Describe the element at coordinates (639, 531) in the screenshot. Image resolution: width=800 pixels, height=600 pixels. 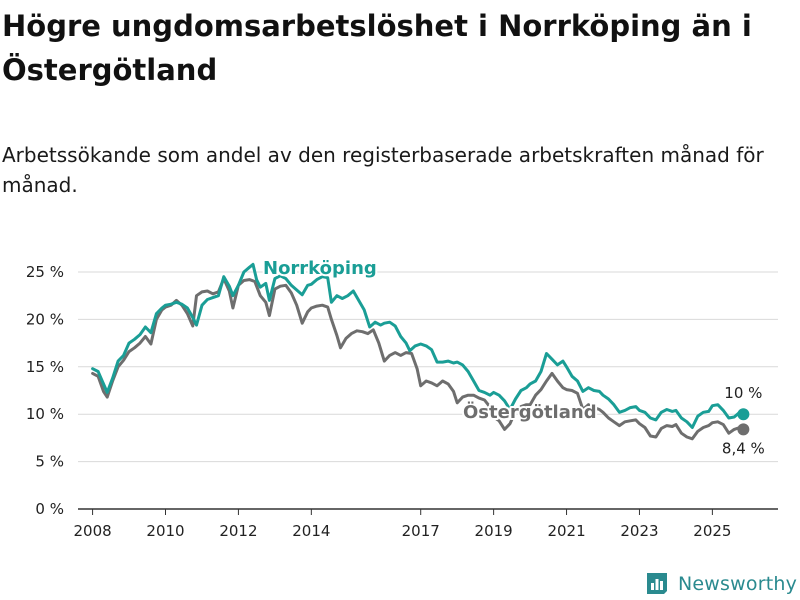
I see `x-tick-label: 2023` at that location.